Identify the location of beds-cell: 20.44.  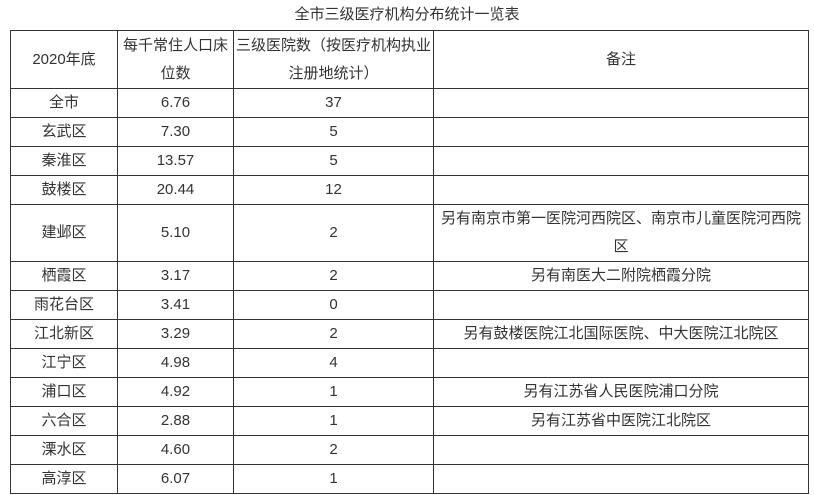
(175, 190).